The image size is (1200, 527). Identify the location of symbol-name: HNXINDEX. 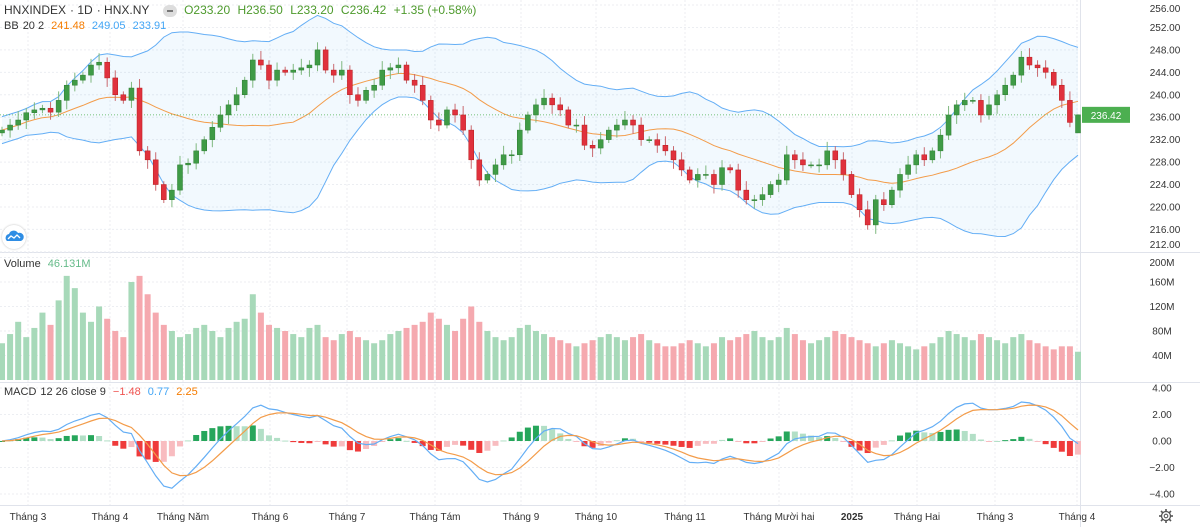
(35, 10).